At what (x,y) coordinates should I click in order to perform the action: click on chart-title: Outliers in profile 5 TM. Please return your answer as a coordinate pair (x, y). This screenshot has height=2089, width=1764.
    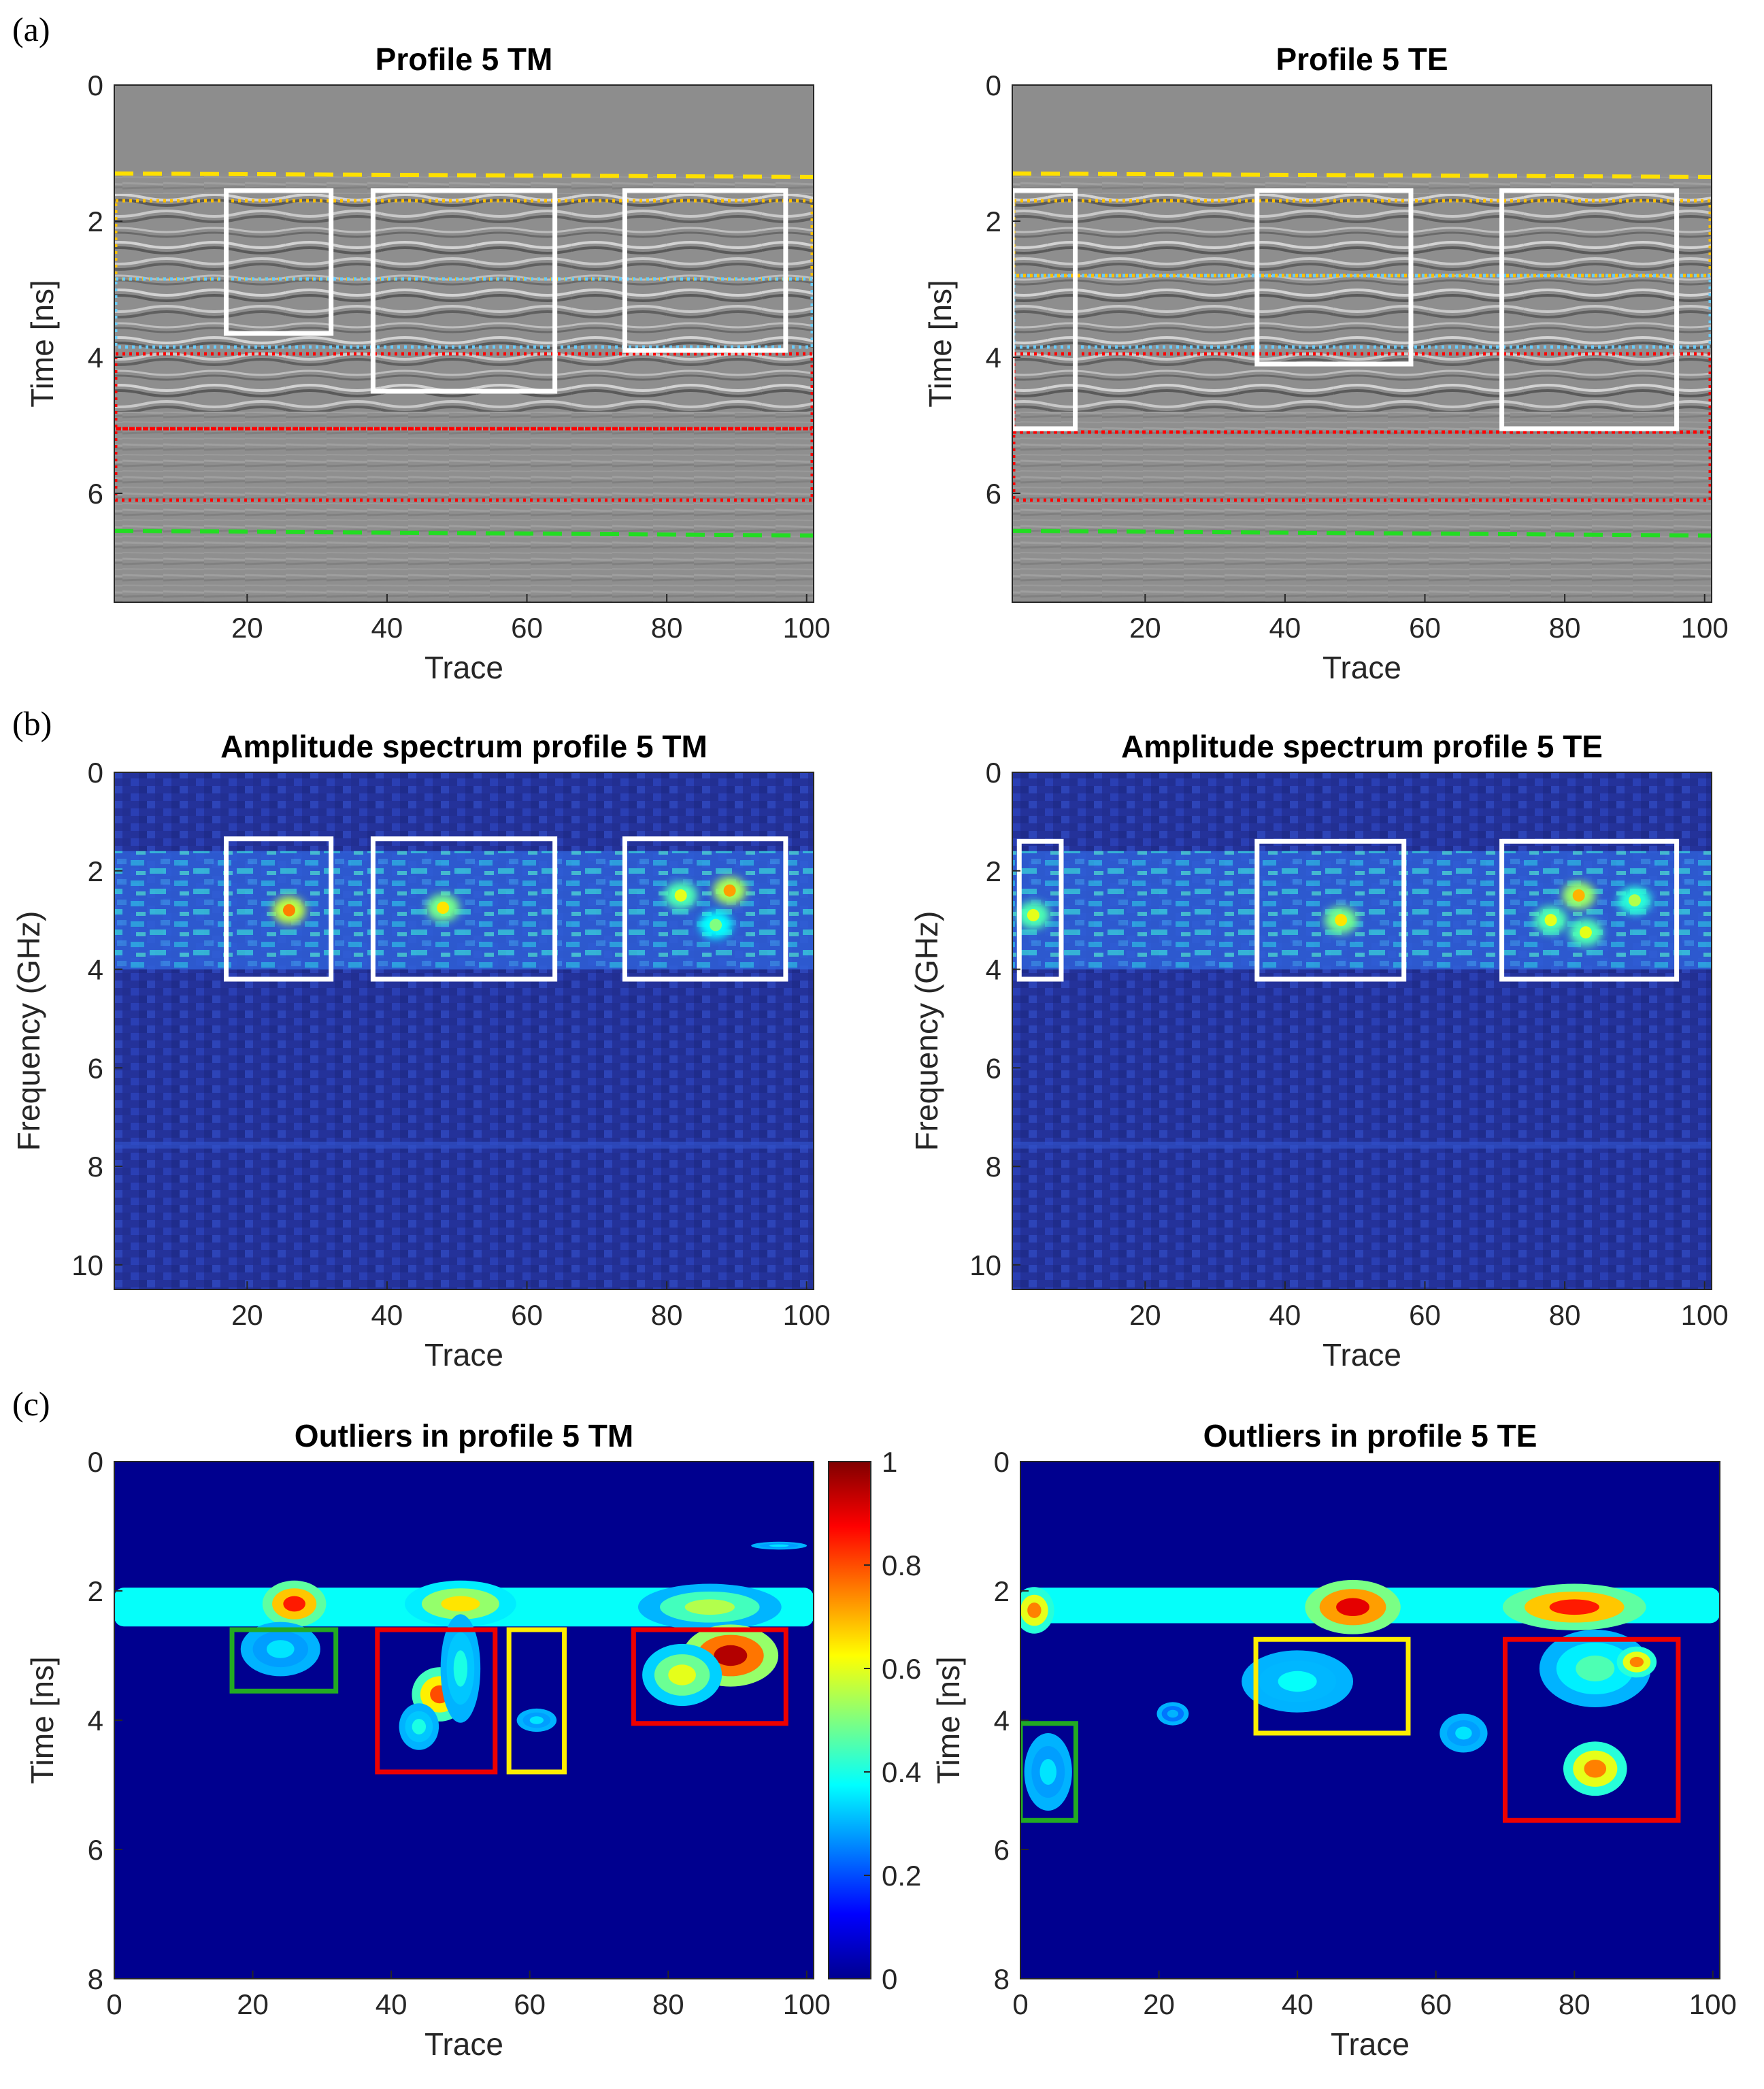
    Looking at the image, I should click on (464, 1435).